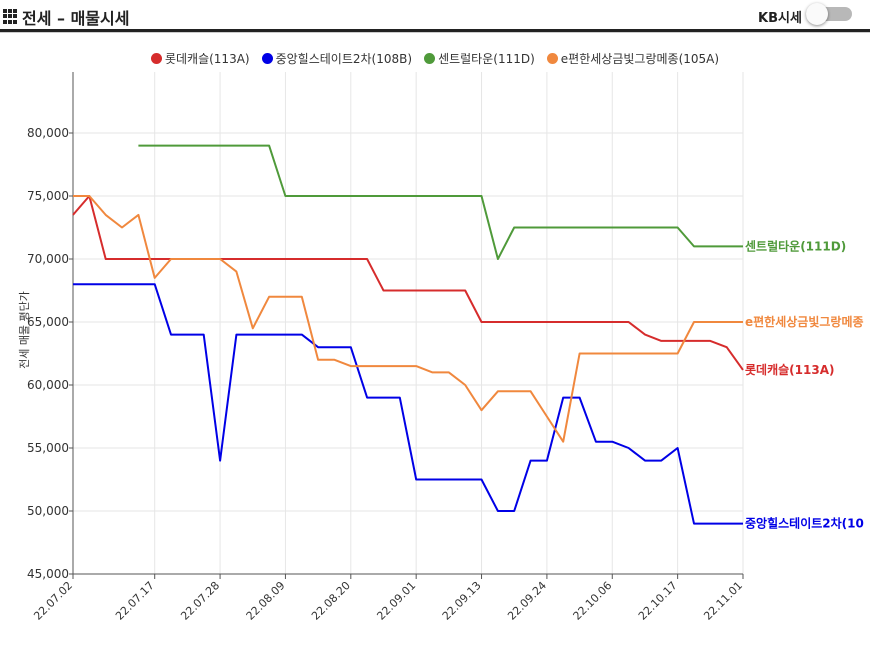  I want to click on series-end-label-3: e편한세상금빛그랑메종, so click(804, 321).